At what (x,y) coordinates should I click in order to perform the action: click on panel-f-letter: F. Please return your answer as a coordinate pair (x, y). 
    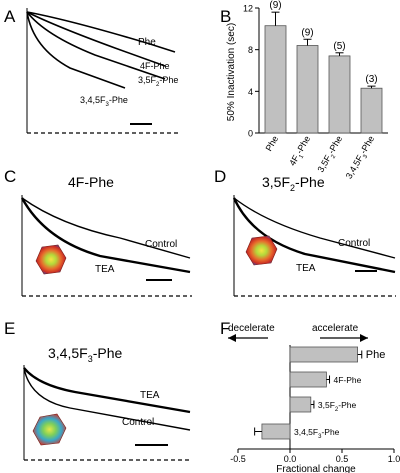
    Looking at the image, I should click on (225, 328).